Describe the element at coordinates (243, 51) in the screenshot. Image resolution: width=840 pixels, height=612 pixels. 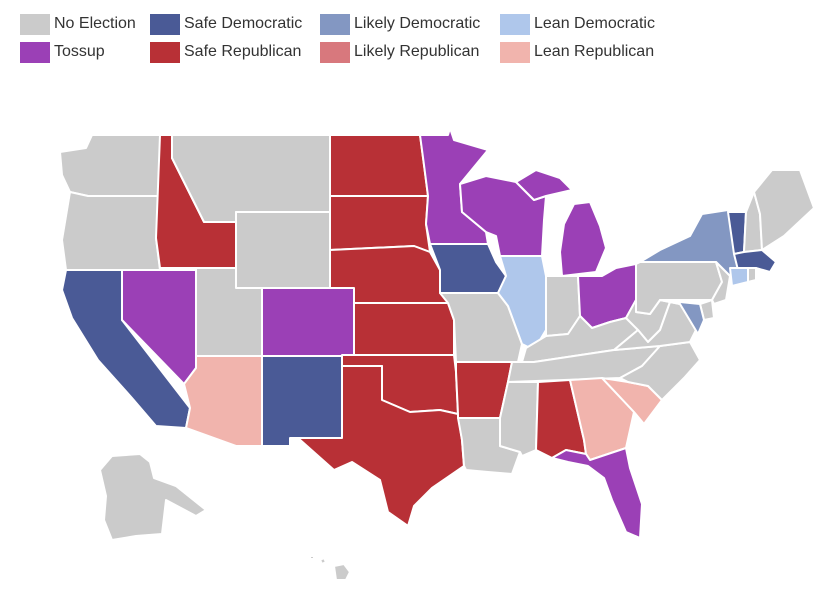
I see `legend-label: Safe Republican` at that location.